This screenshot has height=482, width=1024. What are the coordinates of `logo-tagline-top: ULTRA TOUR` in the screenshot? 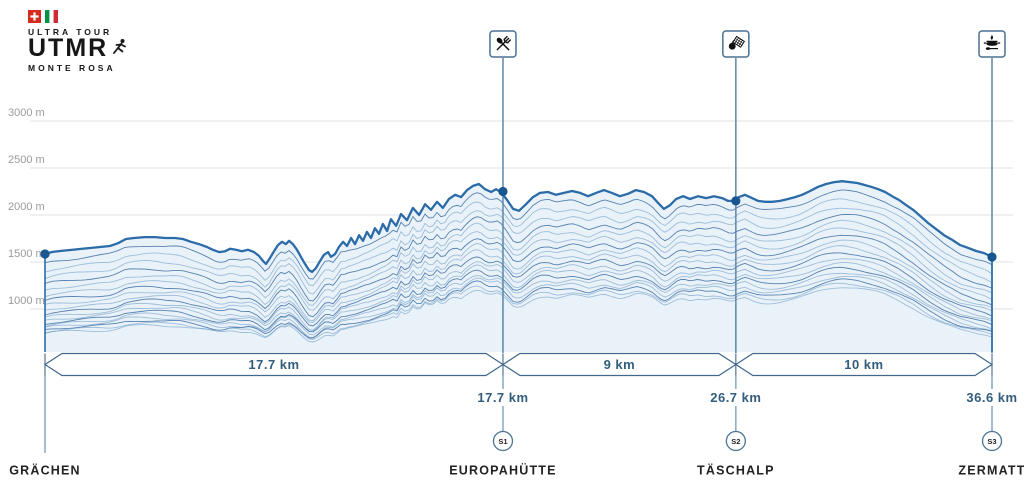 It's located at (70, 32).